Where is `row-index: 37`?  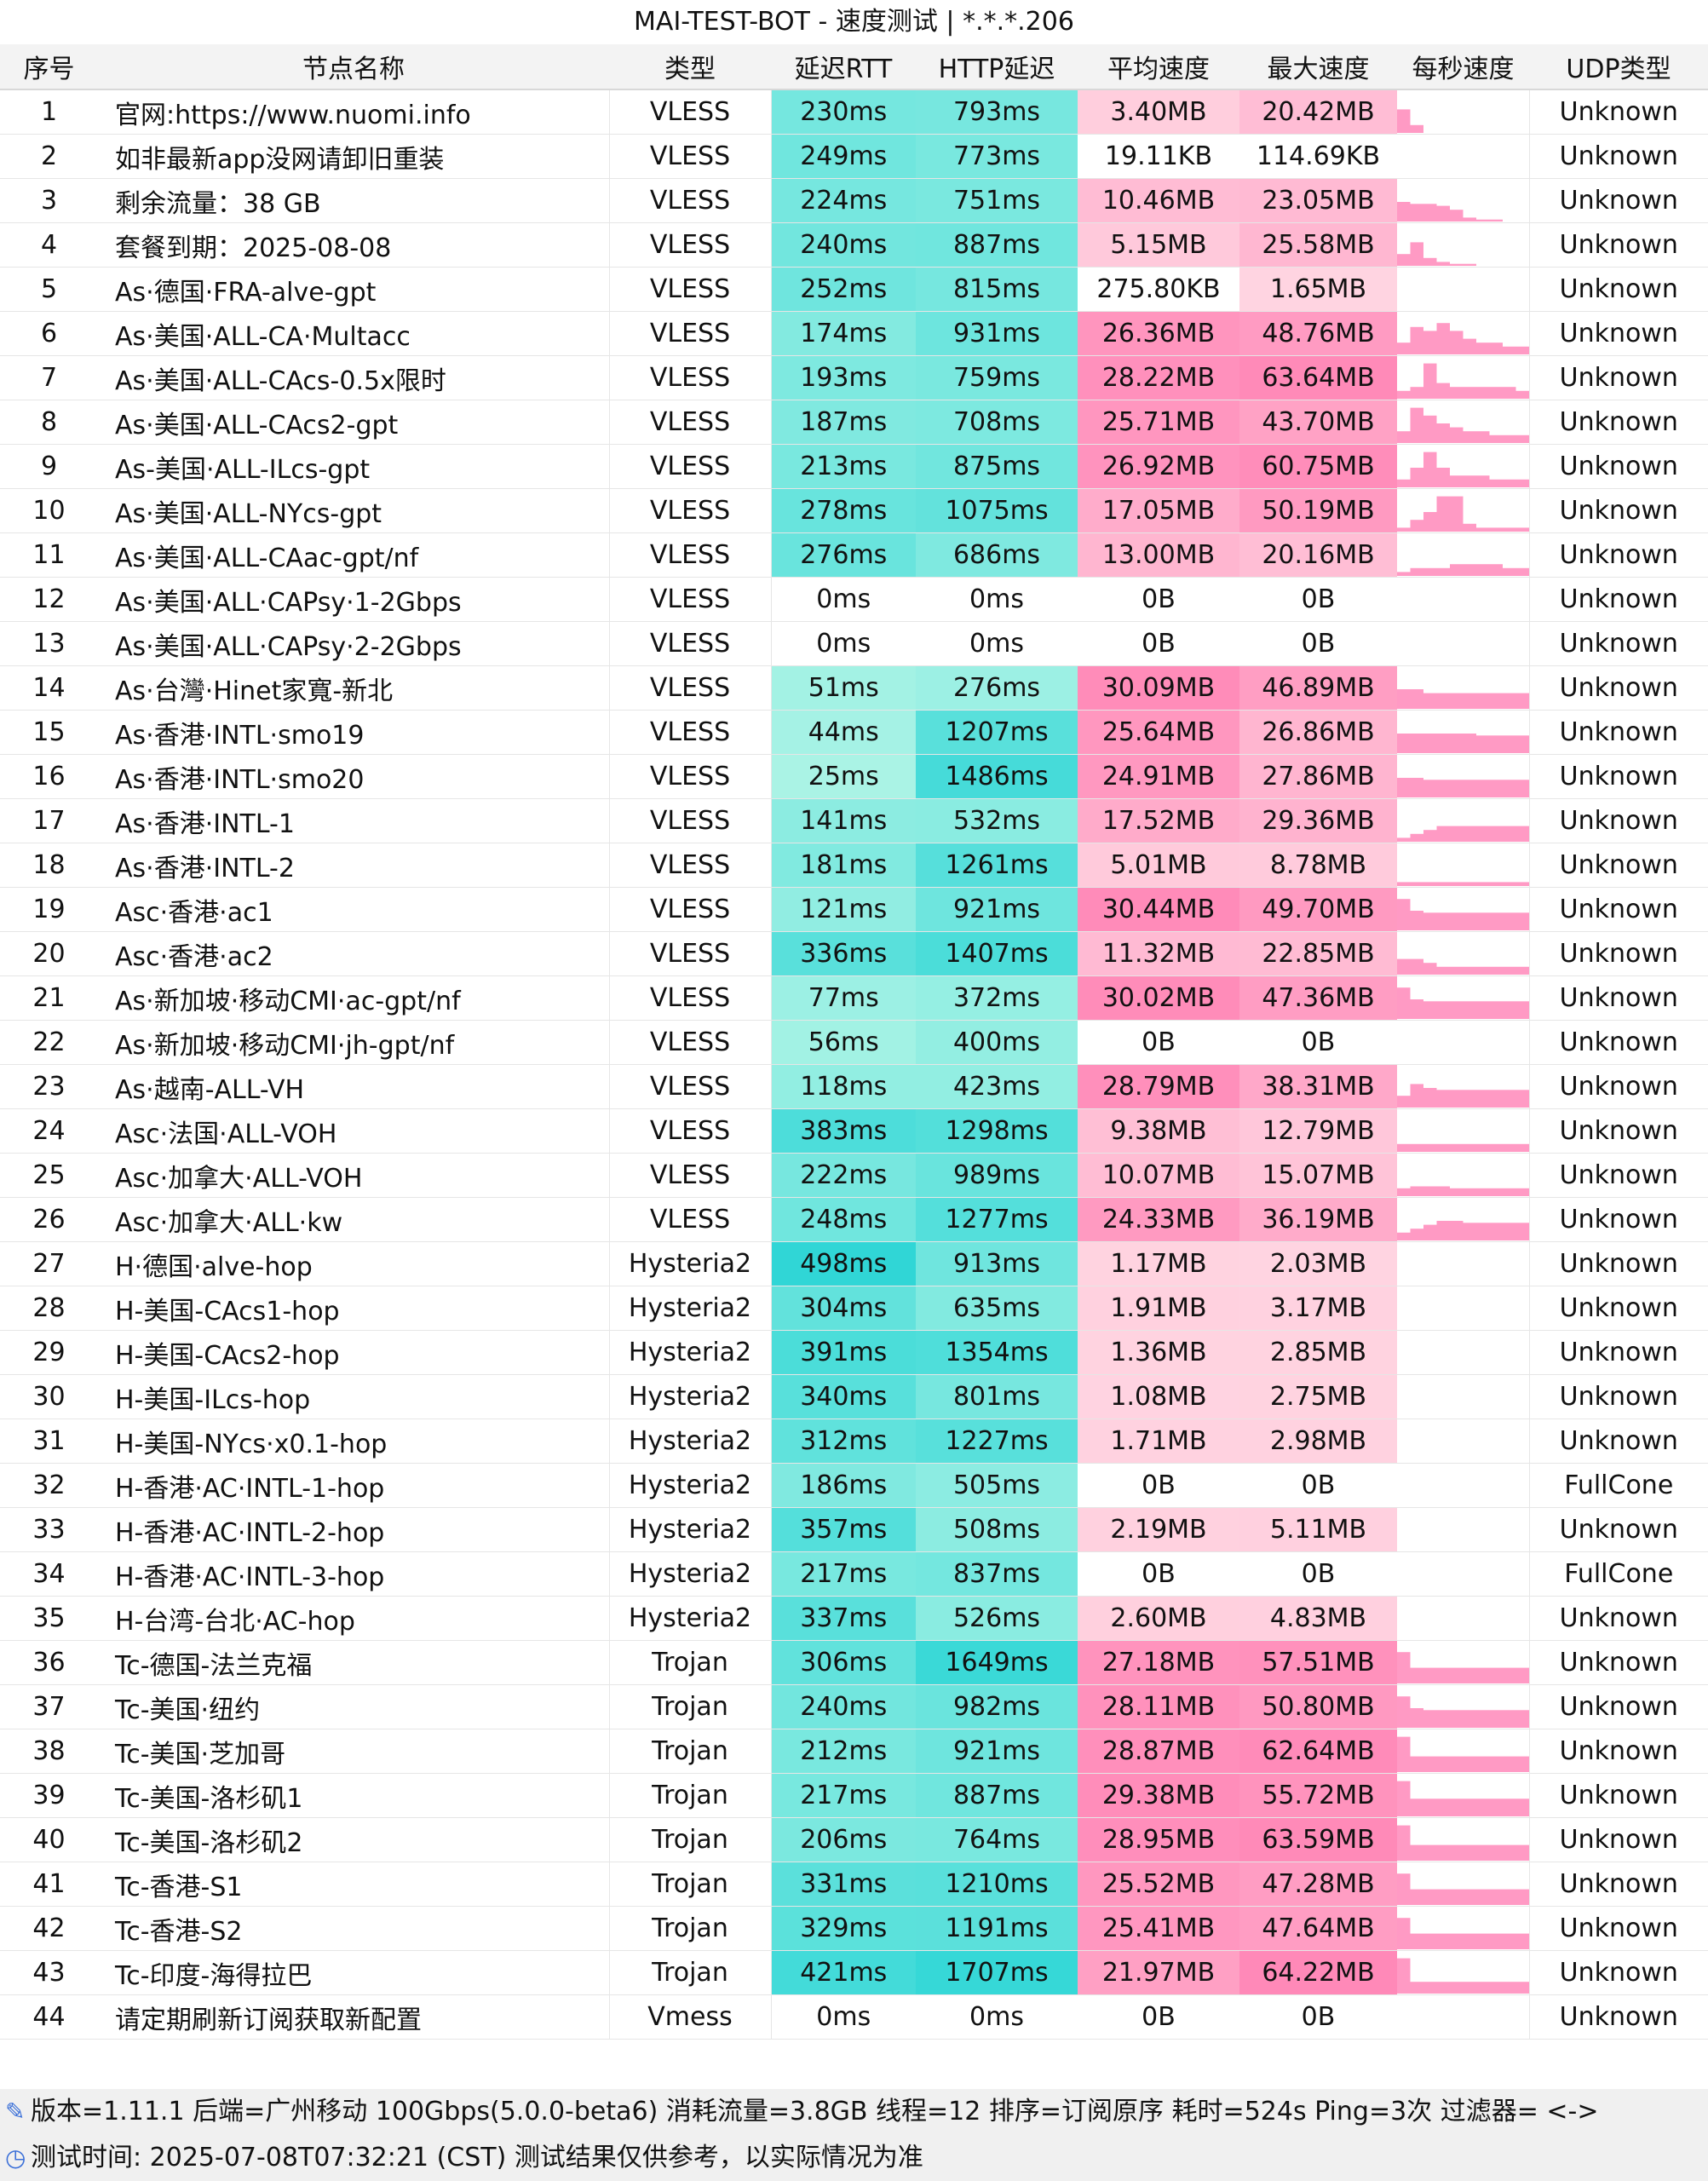
row-index: 37 is located at coordinates (49, 1706).